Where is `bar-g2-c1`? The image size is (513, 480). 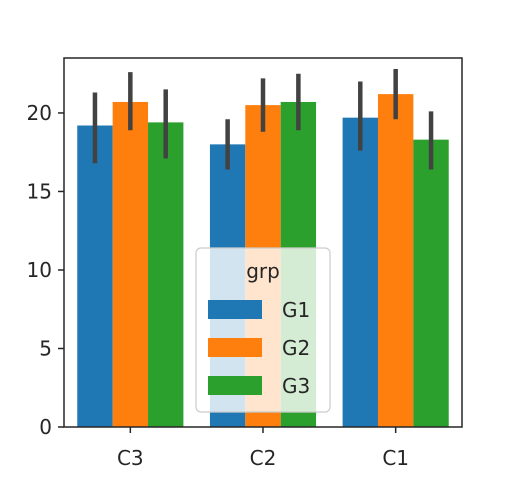 bar-g2-c1 is located at coordinates (395, 260).